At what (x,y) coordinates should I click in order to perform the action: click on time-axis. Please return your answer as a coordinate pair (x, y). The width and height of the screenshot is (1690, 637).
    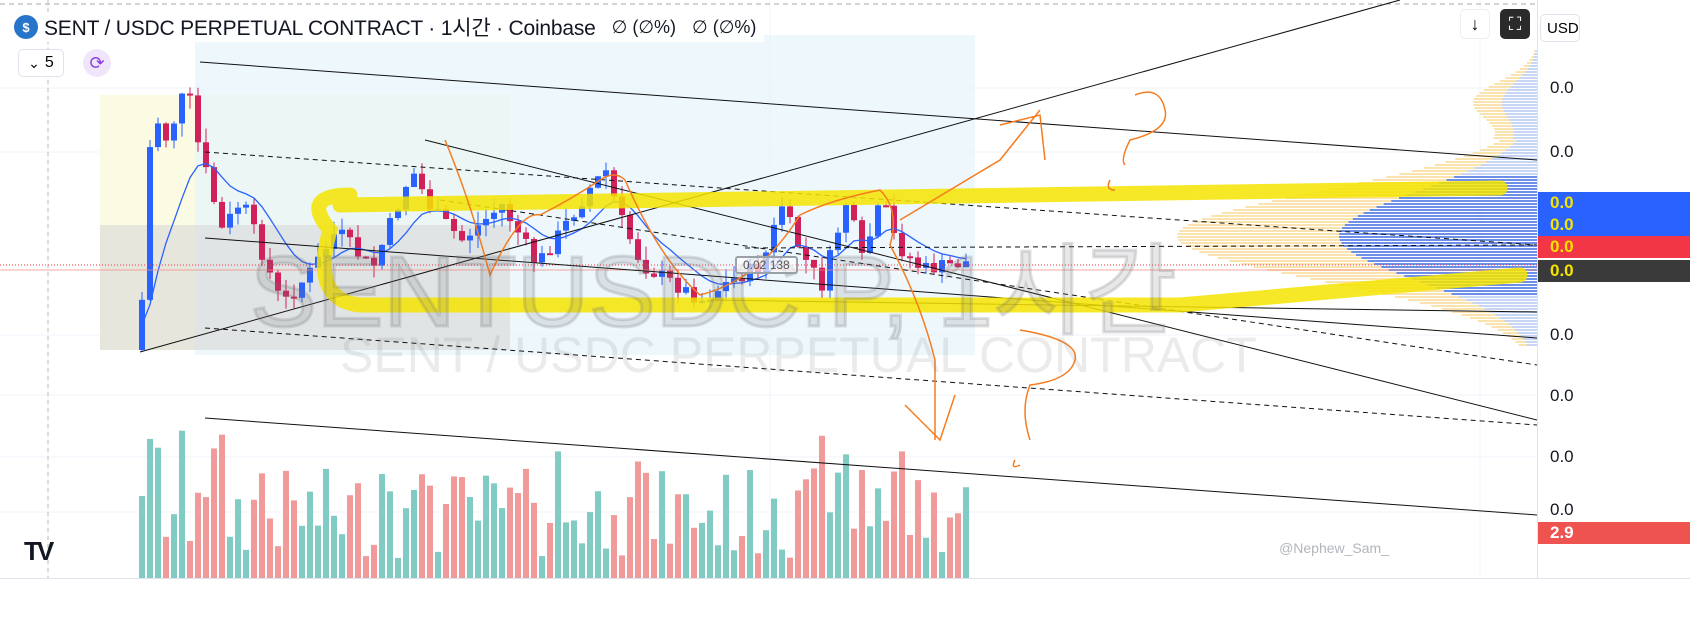
    Looking at the image, I should click on (845, 607).